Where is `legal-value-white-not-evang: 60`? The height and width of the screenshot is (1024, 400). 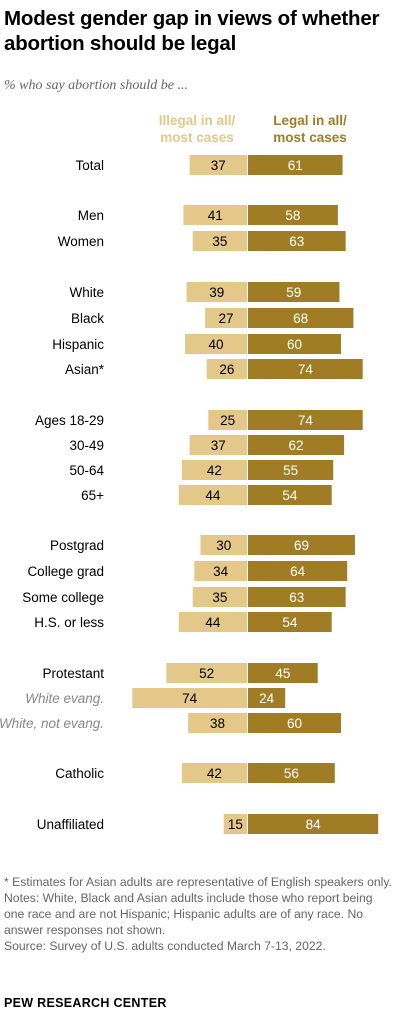
legal-value-white-not-evang: 60 is located at coordinates (294, 723).